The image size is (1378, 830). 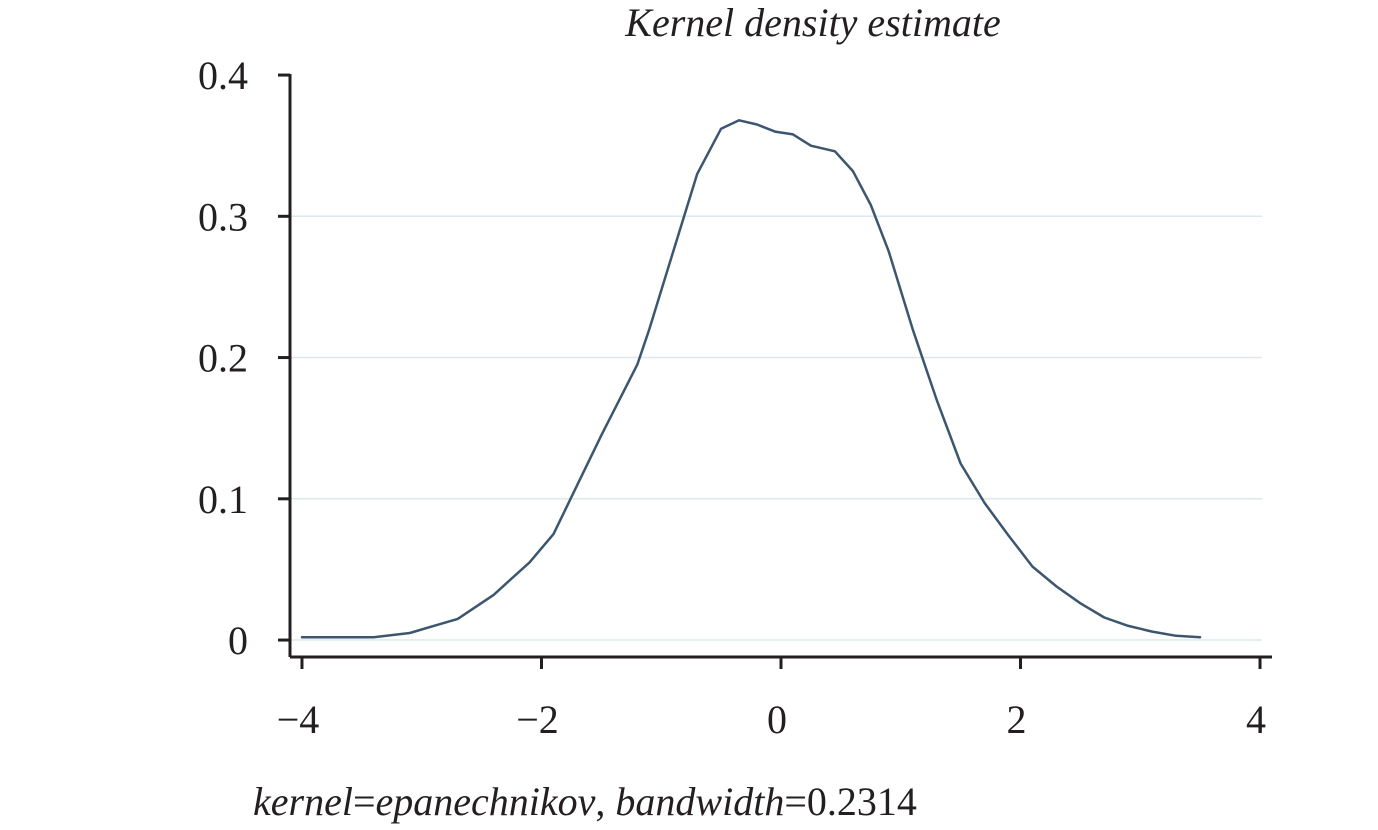 I want to click on x-tick-label-0: −4, so click(x=298, y=719).